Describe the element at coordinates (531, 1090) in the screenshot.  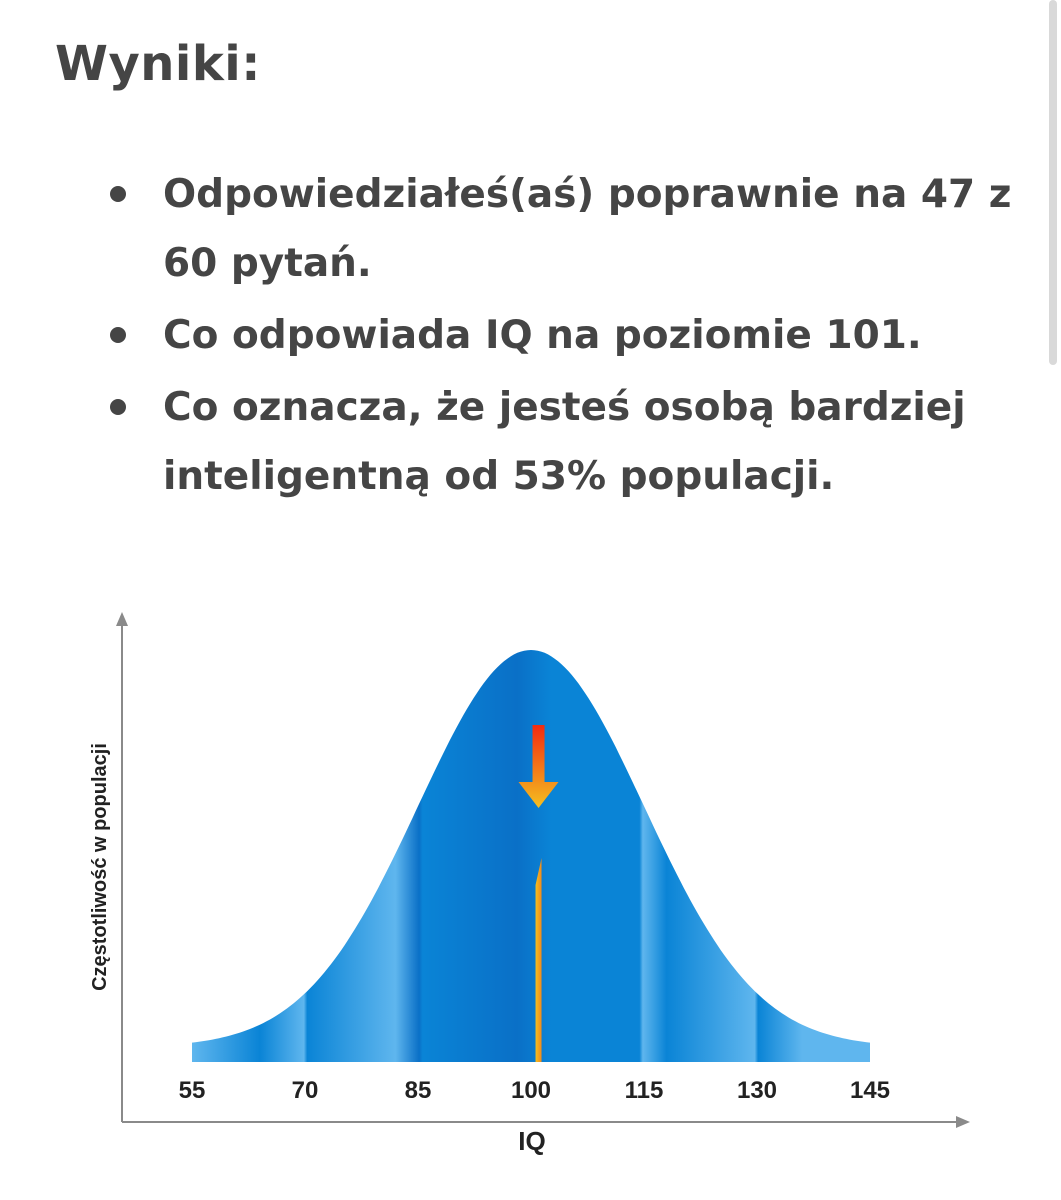
I see `x-tick-label: 100` at that location.